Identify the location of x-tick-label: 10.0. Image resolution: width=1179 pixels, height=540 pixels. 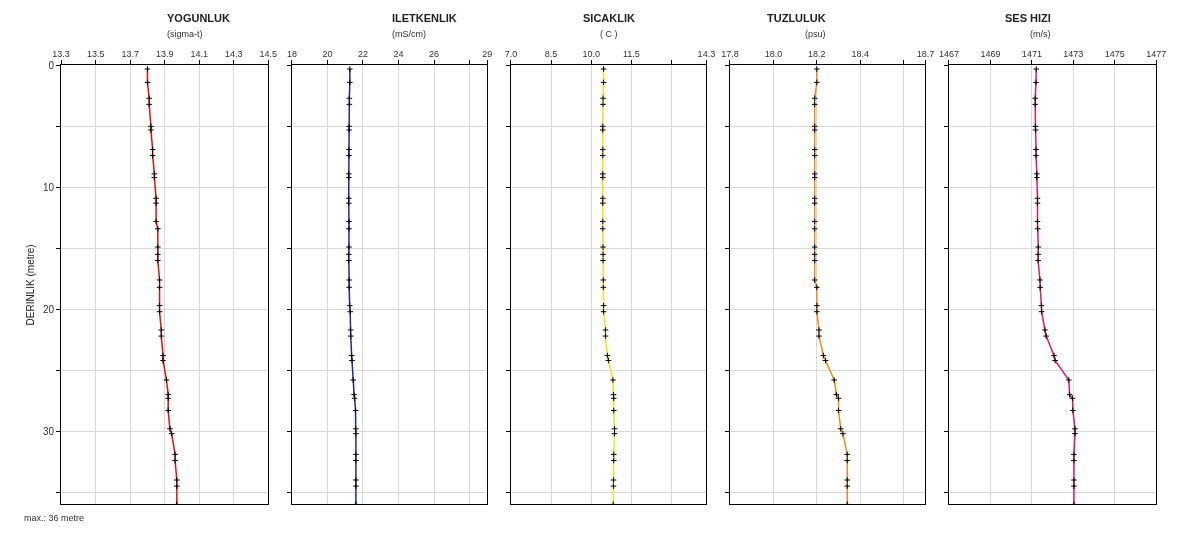
(591, 53).